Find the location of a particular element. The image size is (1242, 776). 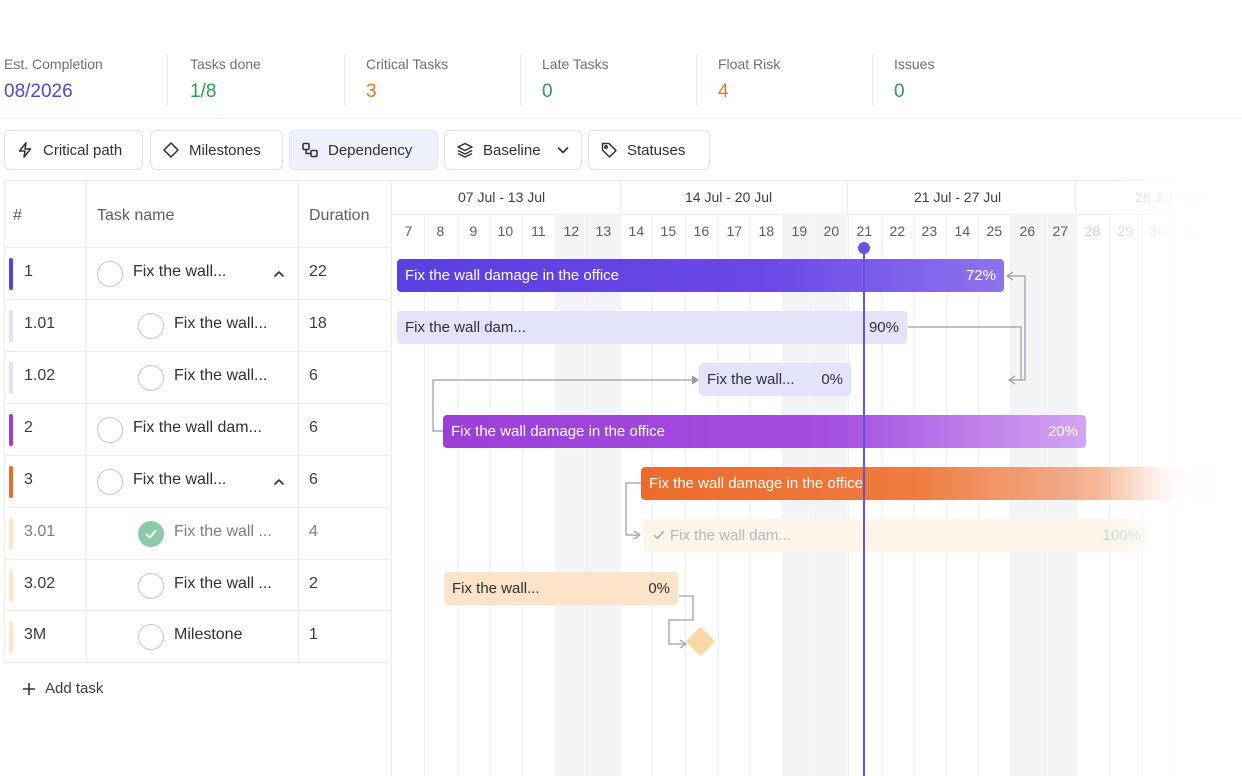

stat-critical-tasks: Critical Tasks 3 is located at coordinates (407, 80).